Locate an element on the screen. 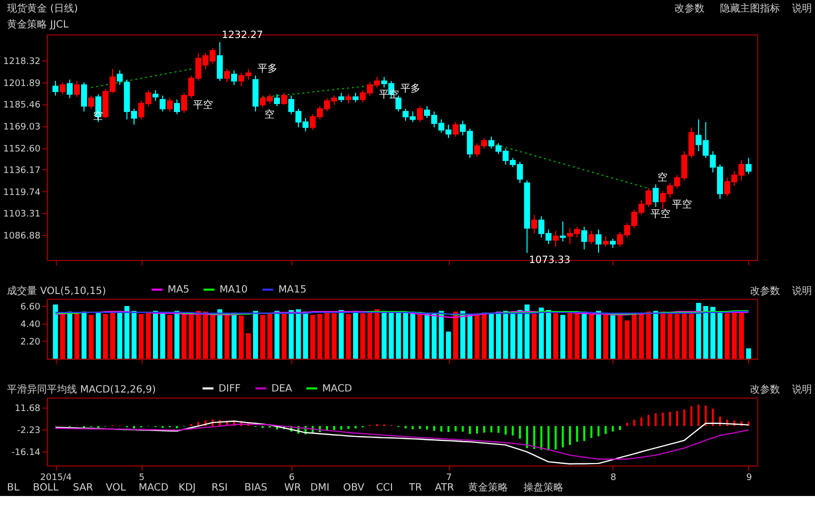 The height and width of the screenshot is (509, 815). y-tick-label: 1086.88 is located at coordinates (22, 236).